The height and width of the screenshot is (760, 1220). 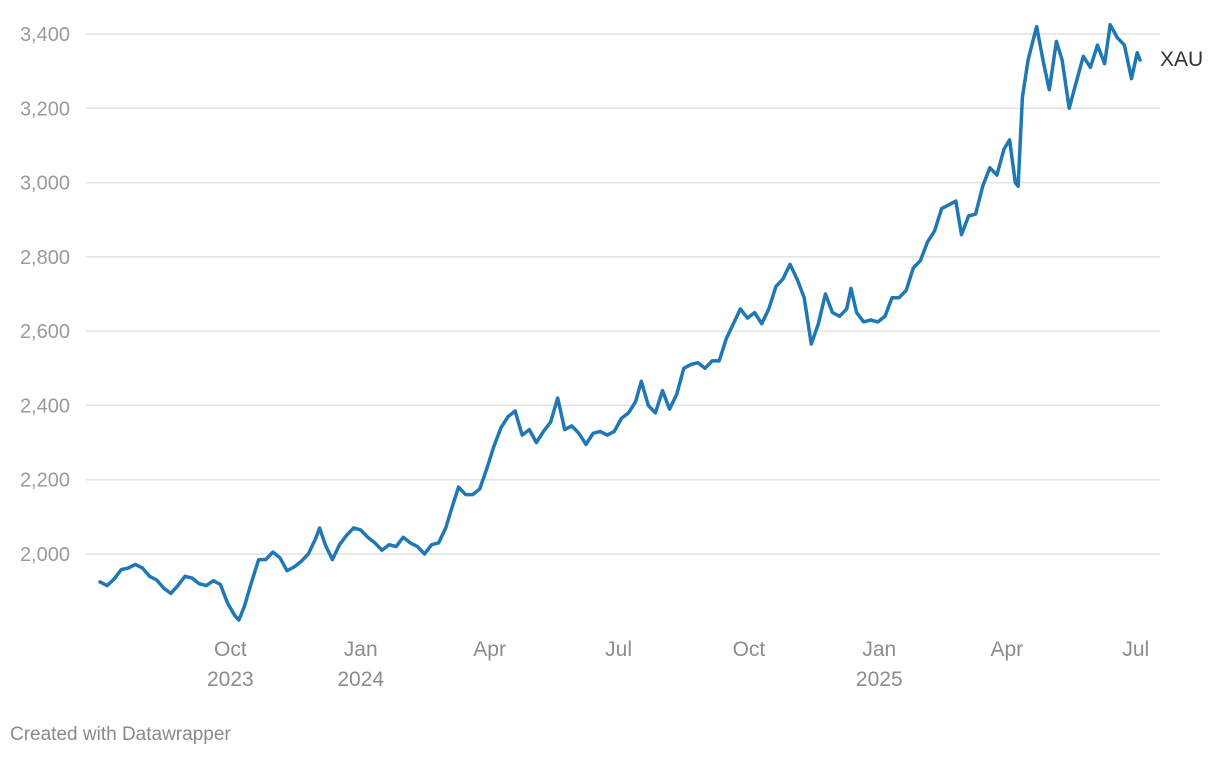 What do you see at coordinates (45, 481) in the screenshot?
I see `y-tick-label: 2,200` at bounding box center [45, 481].